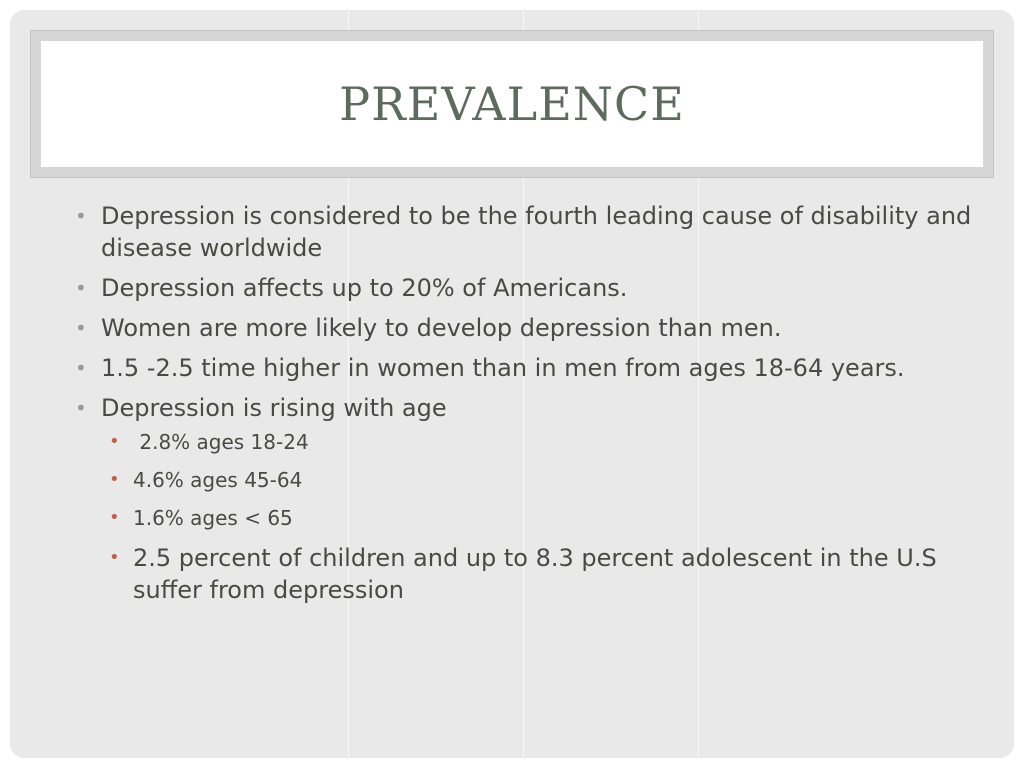  Describe the element at coordinates (538, 480) in the screenshot. I see `sub-bullet-item: 4.6% ages 45-64` at that location.